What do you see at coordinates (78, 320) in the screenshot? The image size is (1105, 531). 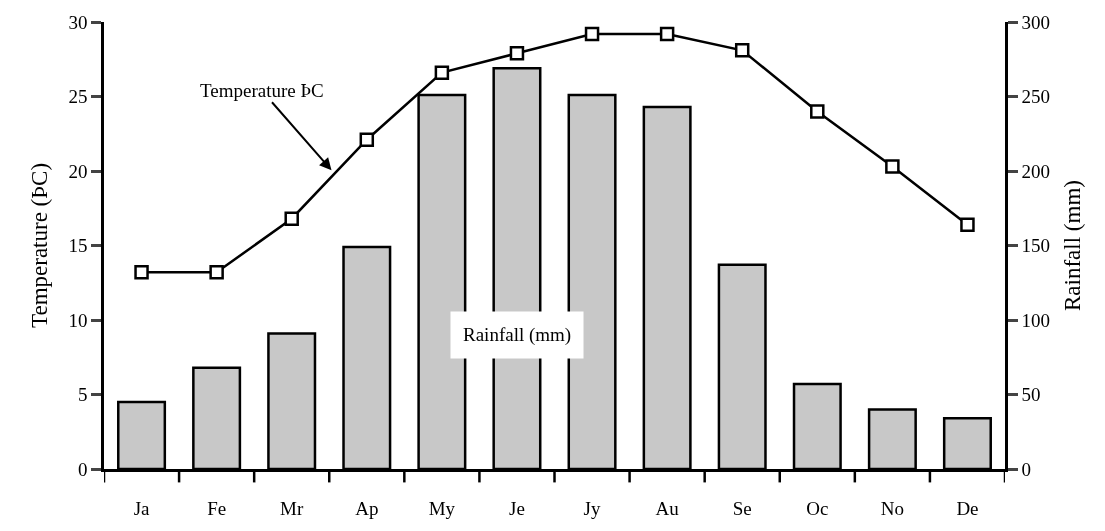 I see `y-tick-label: 10` at bounding box center [78, 320].